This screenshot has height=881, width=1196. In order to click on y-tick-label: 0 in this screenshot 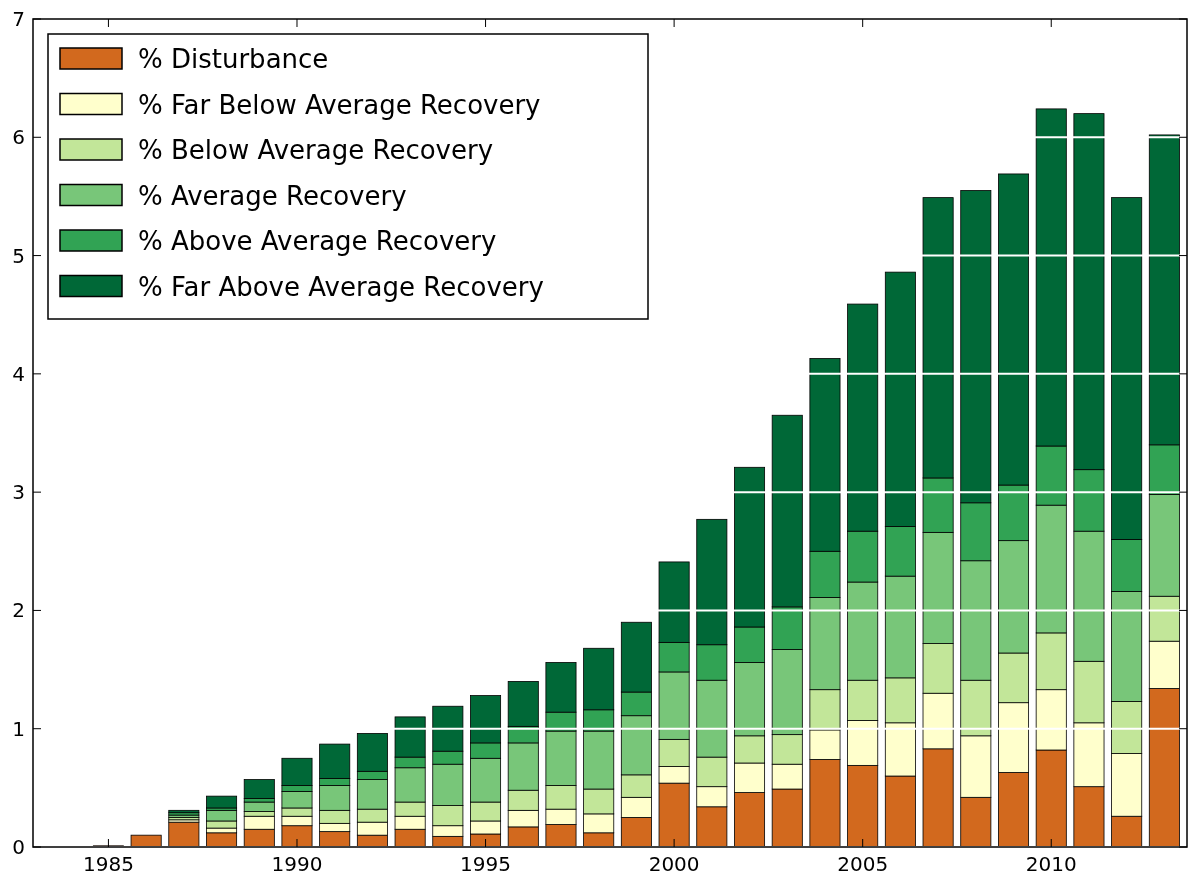, I will do `click(18, 847)`.